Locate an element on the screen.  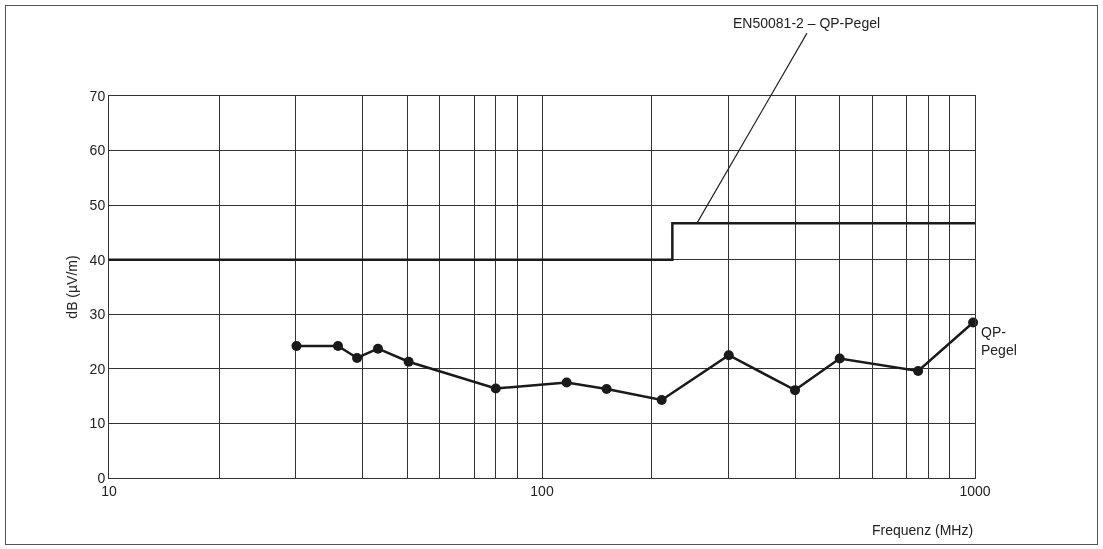
y-tick-label: 40 is located at coordinates (97, 259).